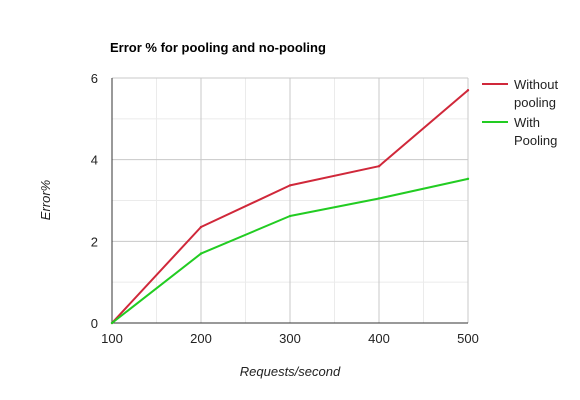 The width and height of the screenshot is (580, 400). I want to click on x-axis-ticks: 100 200 300 400 500, so click(290, 338).